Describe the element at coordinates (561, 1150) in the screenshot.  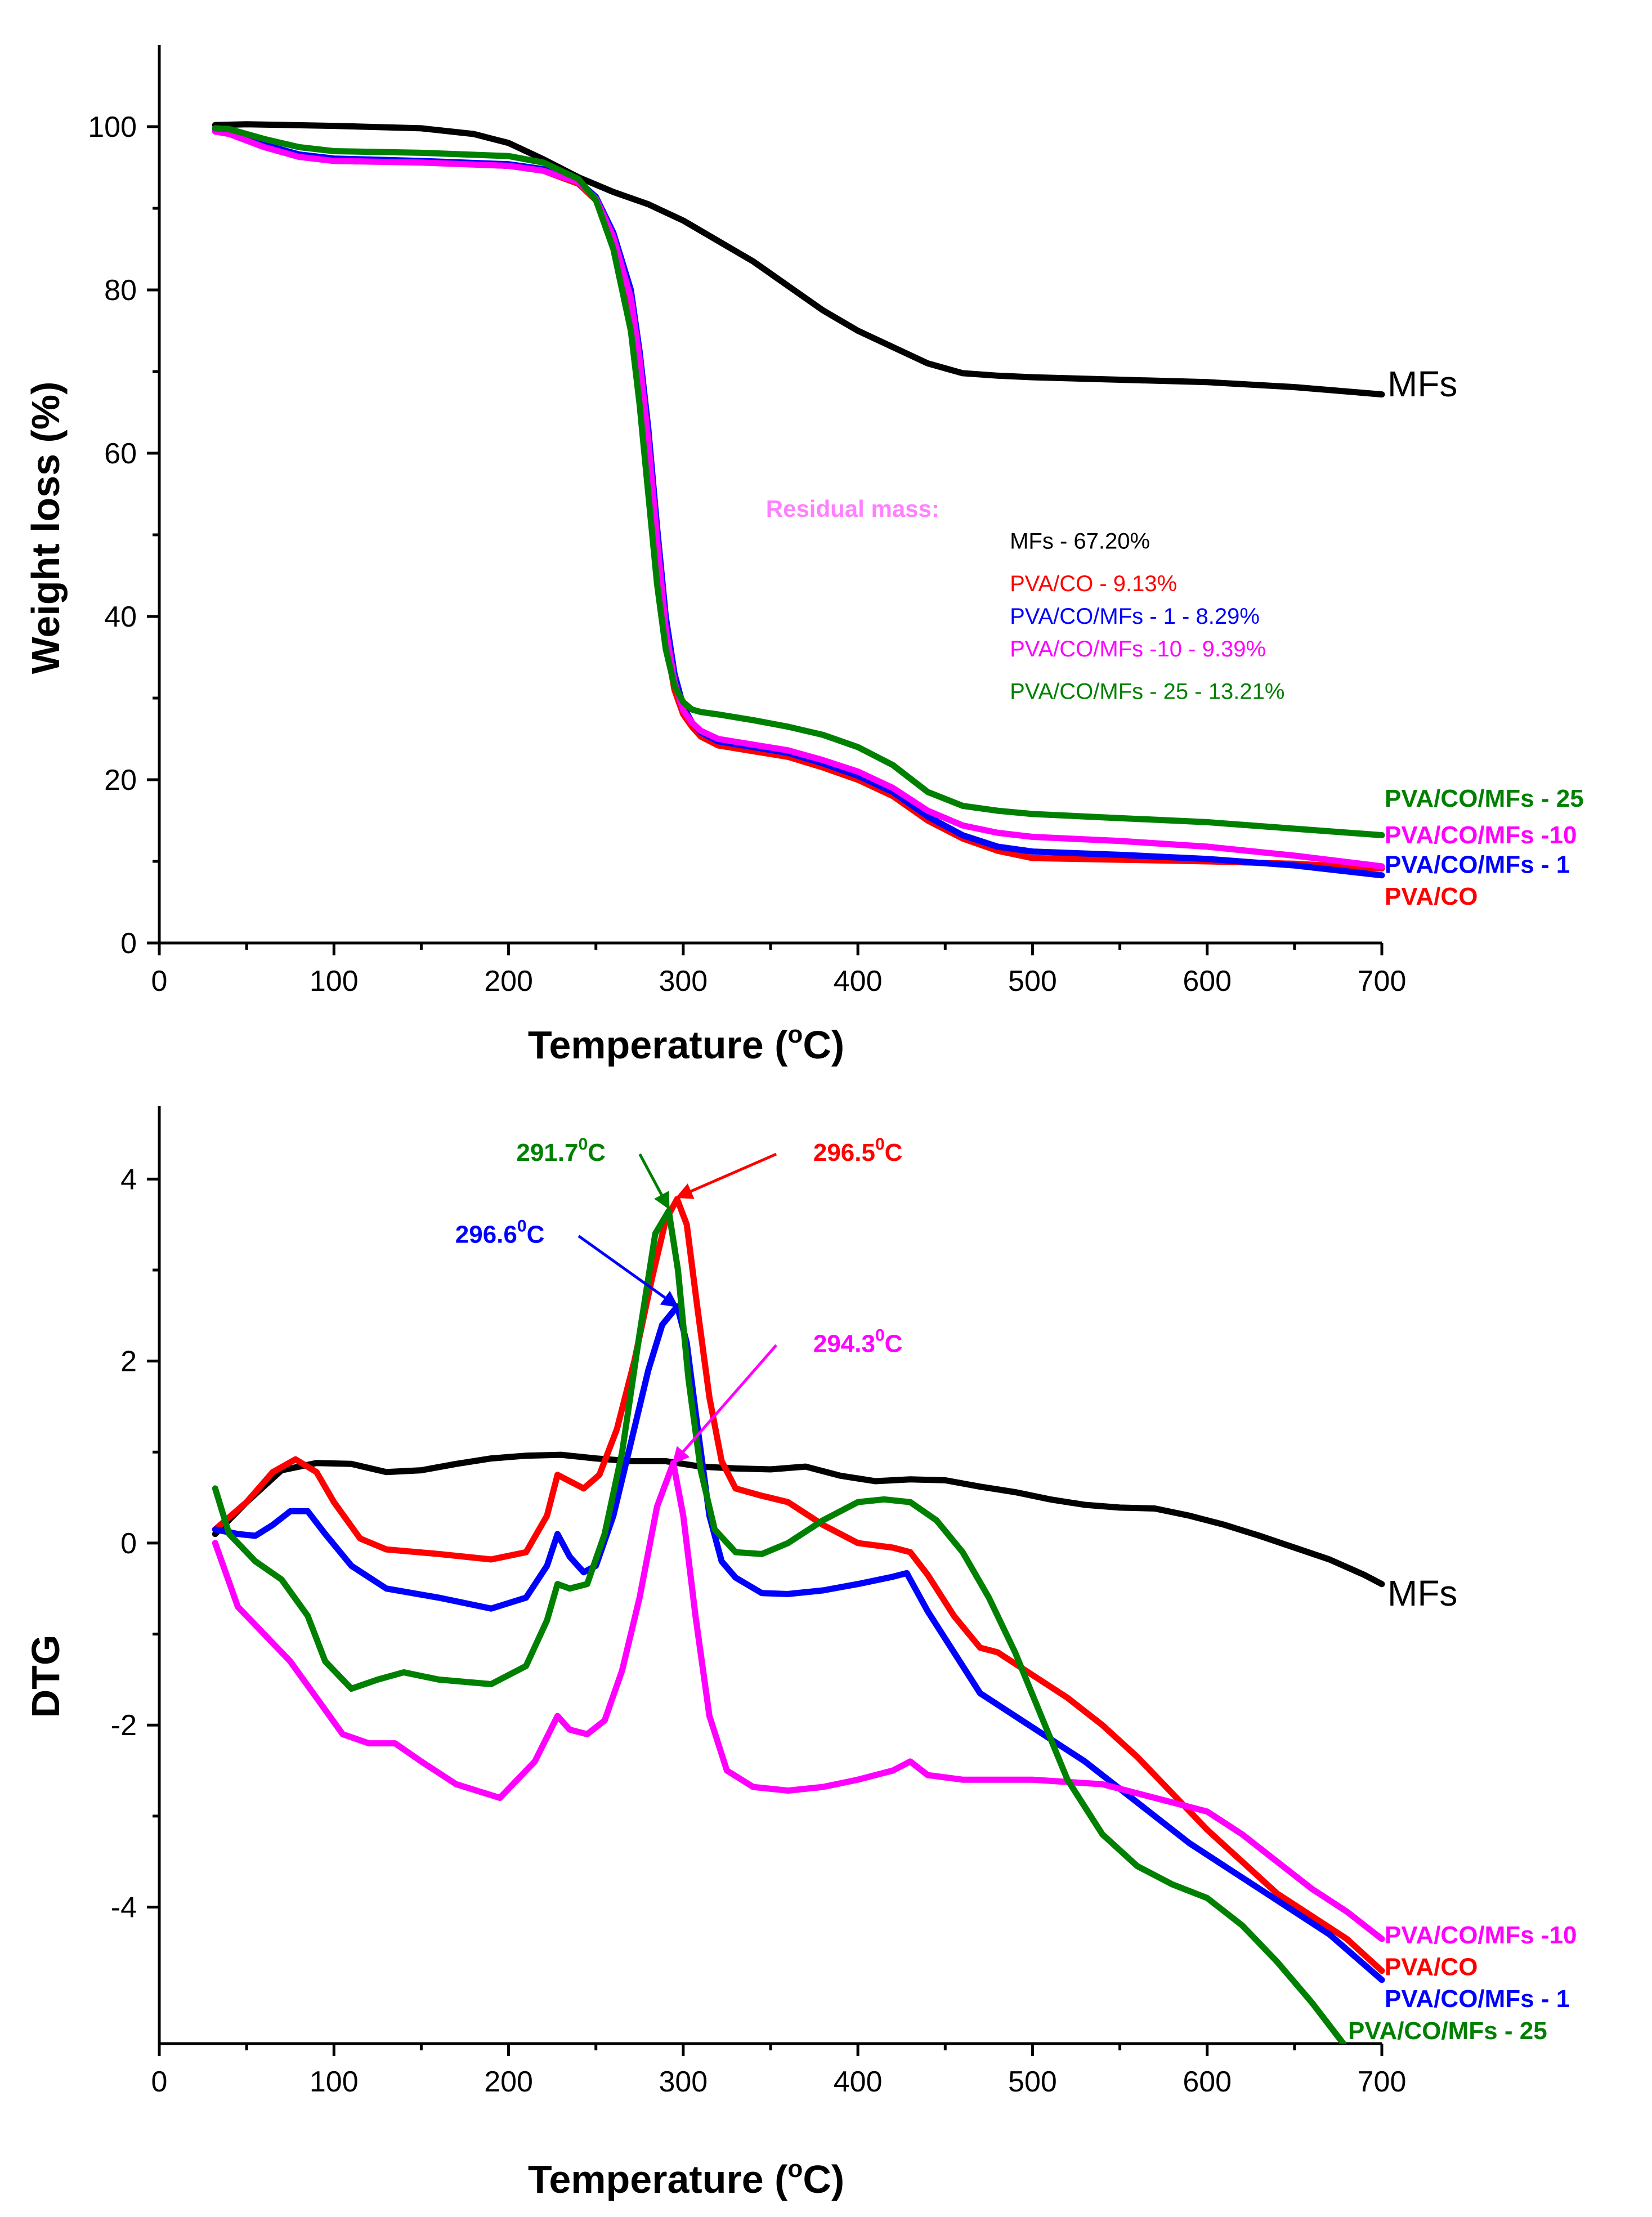
I see `peak-label-291-7: 291.70C` at that location.